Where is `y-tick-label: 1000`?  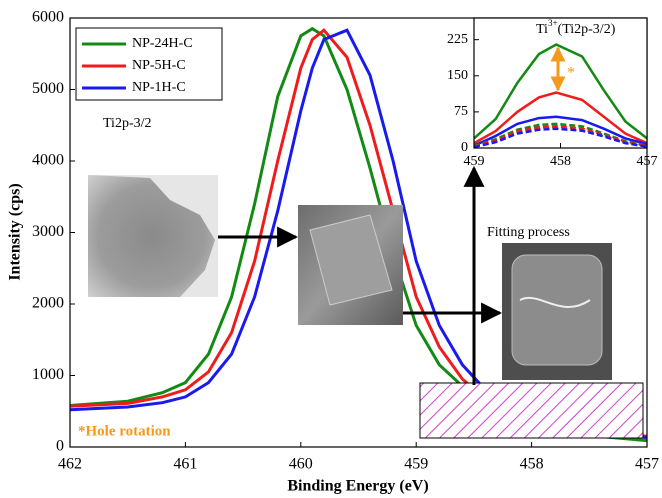
y-tick-label: 1000 is located at coordinates (48, 374).